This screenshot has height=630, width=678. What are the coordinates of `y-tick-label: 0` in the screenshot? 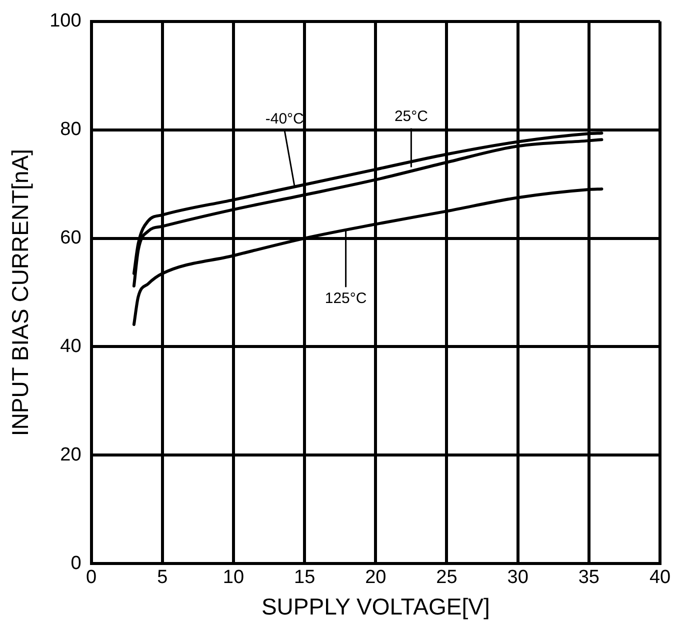 It's located at (76, 563).